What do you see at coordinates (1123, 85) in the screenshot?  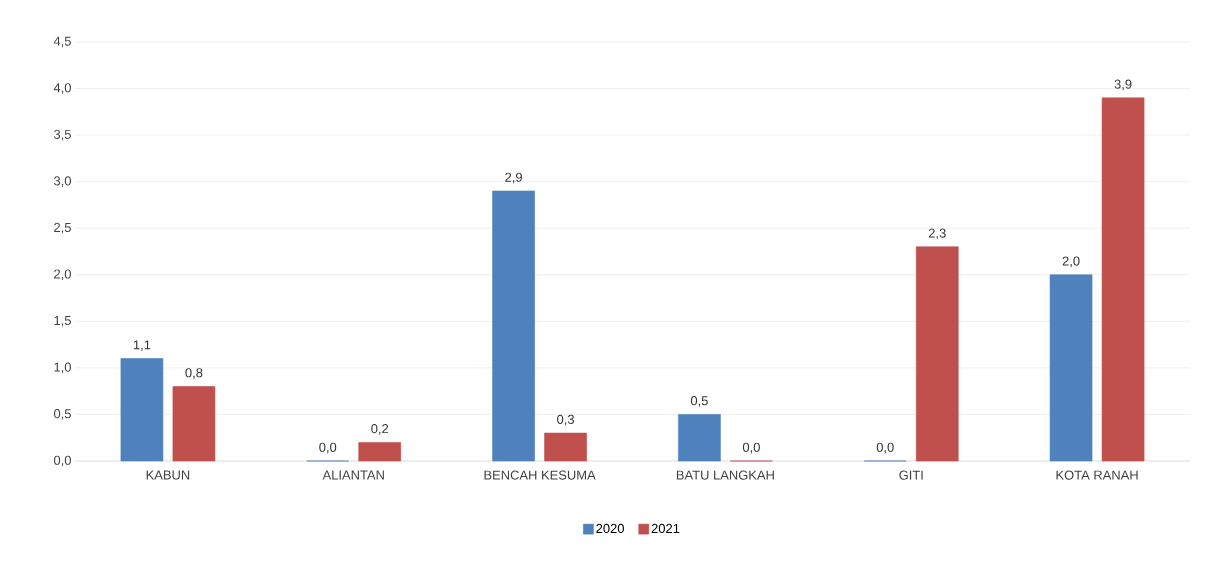 I see `data-label: 3,9` at bounding box center [1123, 85].